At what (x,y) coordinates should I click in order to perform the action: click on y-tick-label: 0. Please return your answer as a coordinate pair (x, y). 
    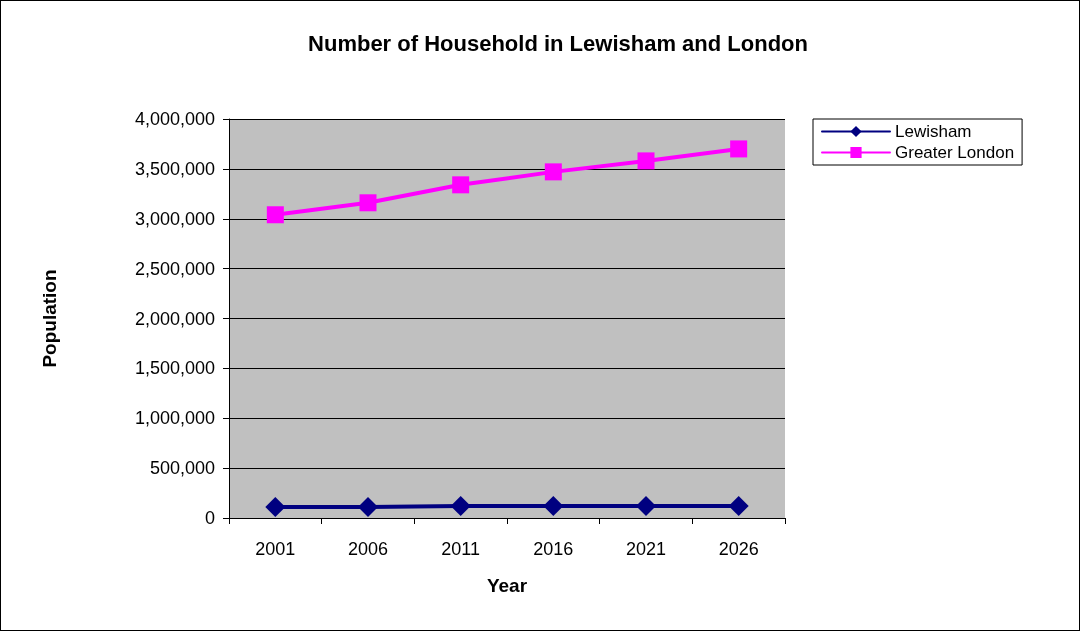
    Looking at the image, I should click on (209, 518).